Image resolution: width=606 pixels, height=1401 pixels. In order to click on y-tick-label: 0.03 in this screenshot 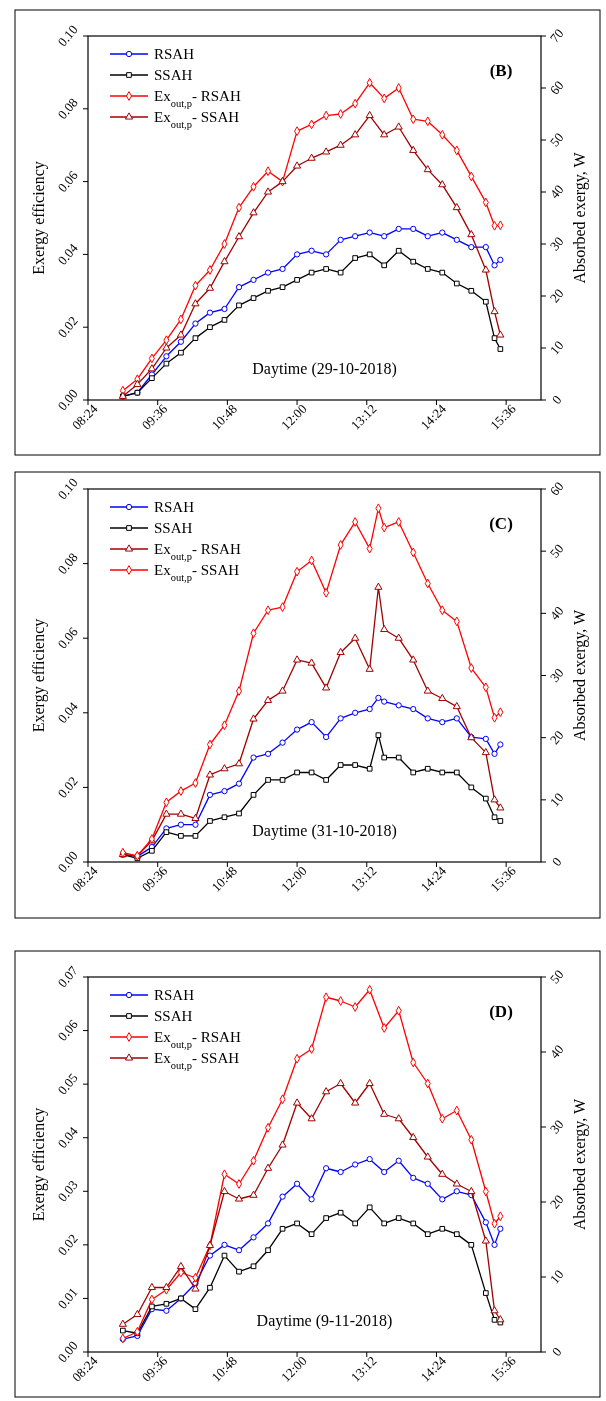, I will do `click(67, 1191)`.